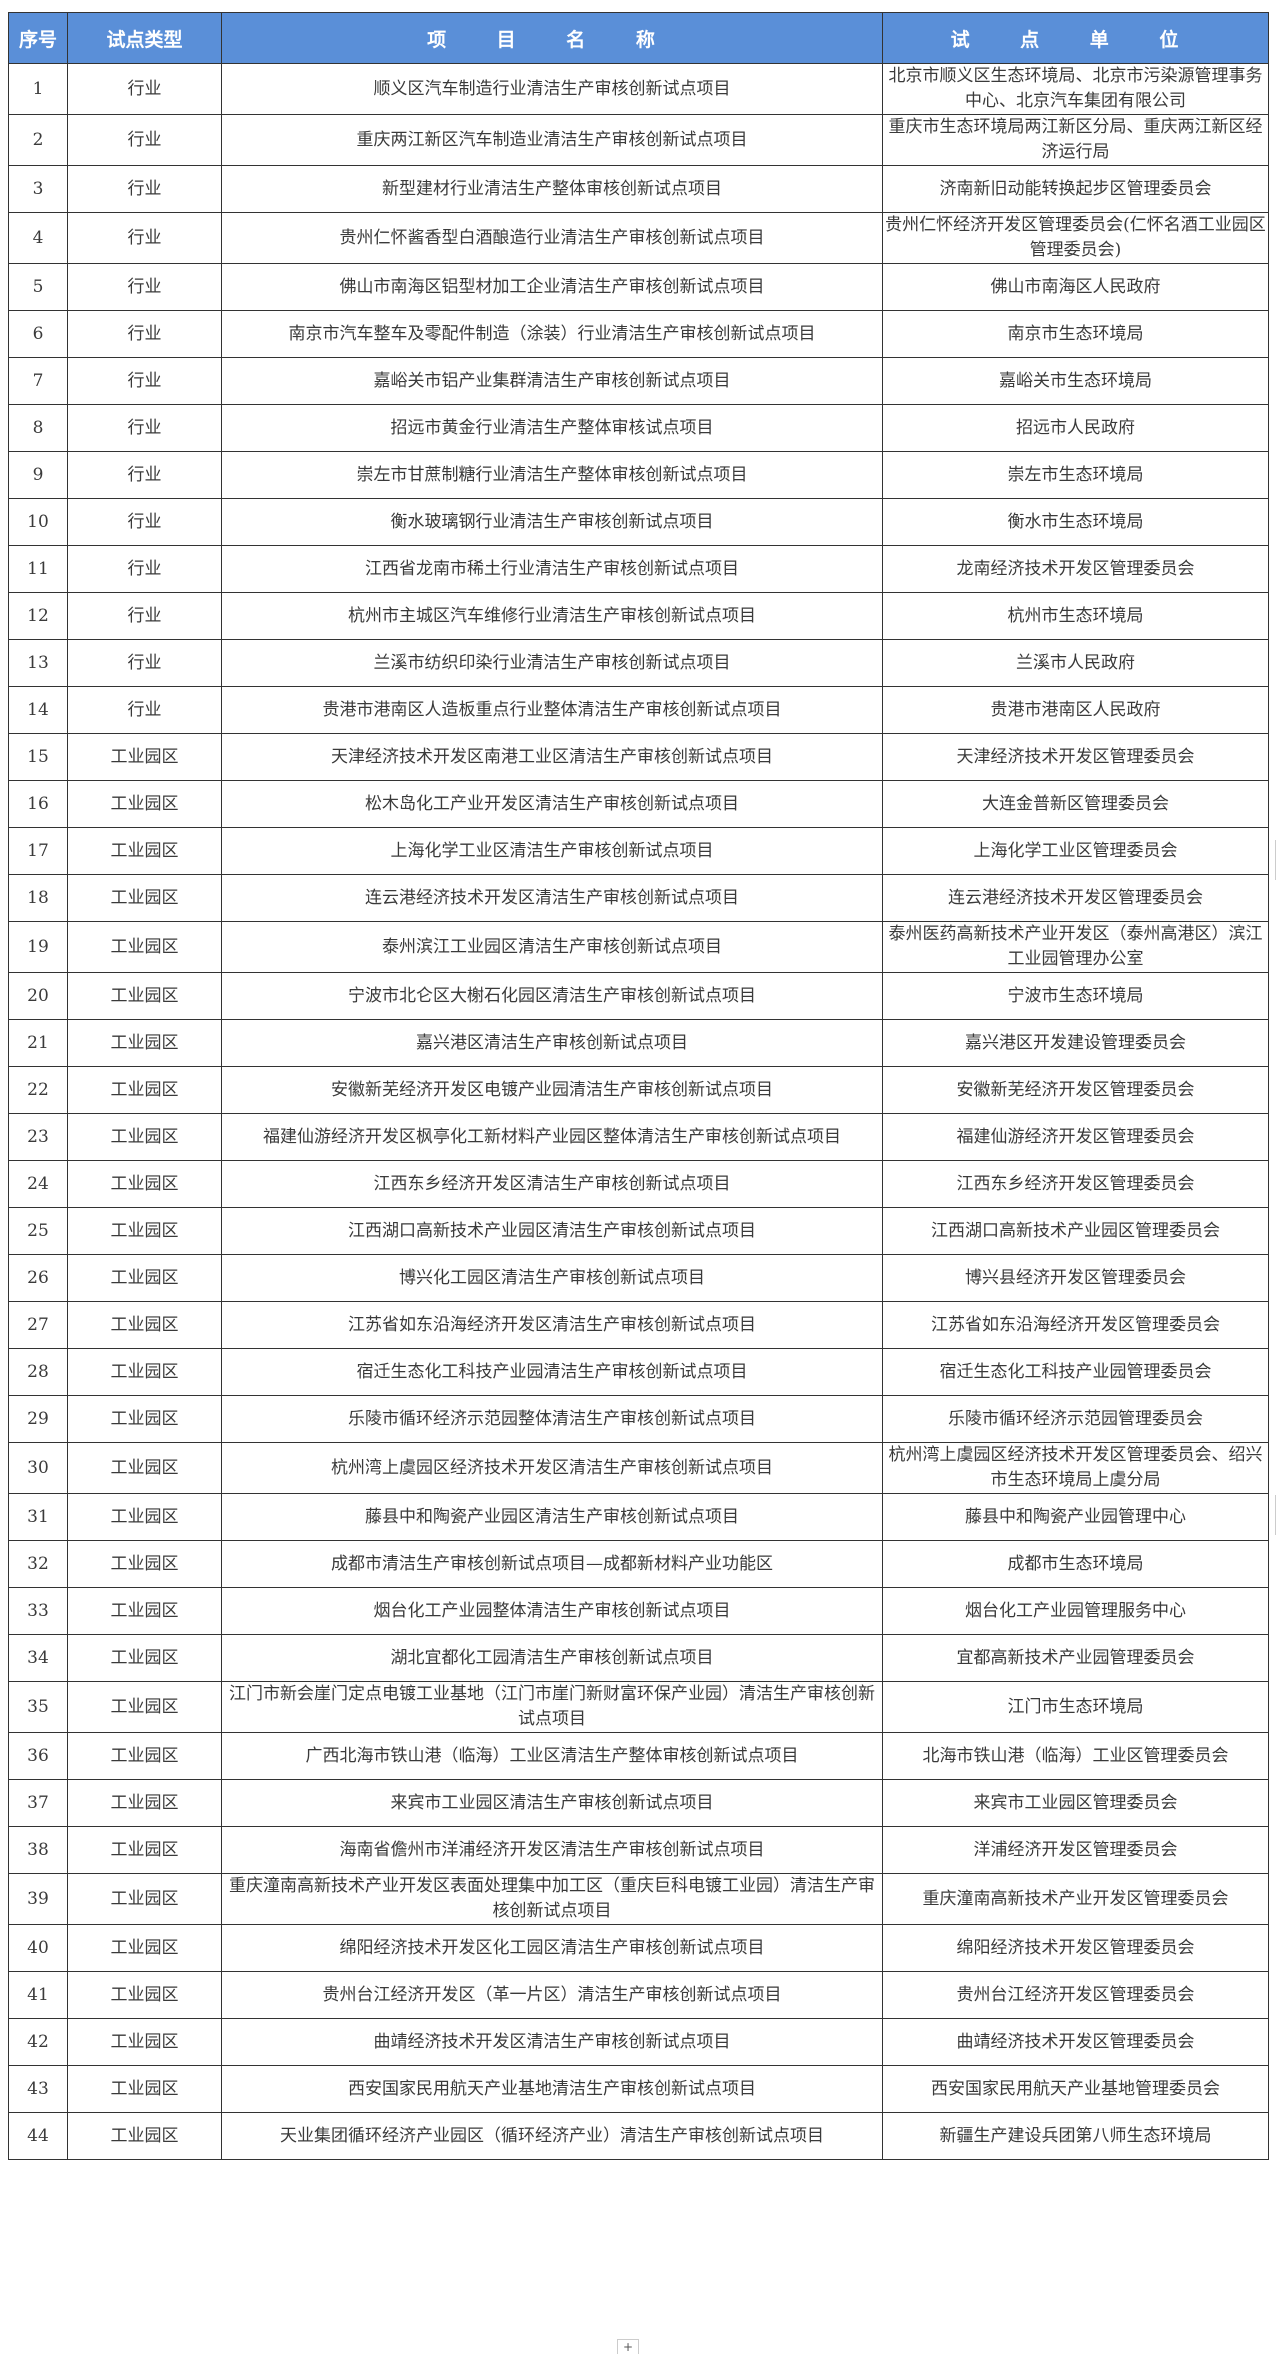  What do you see at coordinates (1075, 1278) in the screenshot?
I see `pilot-unit: 博兴县经济开发区管理委员会` at bounding box center [1075, 1278].